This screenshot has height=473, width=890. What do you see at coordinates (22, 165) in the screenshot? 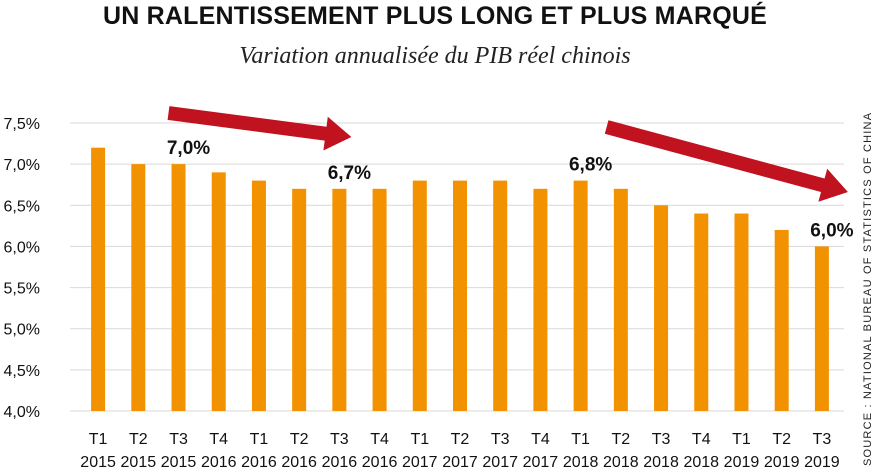
I see `y-tick-label: 7,0%` at bounding box center [22, 165].